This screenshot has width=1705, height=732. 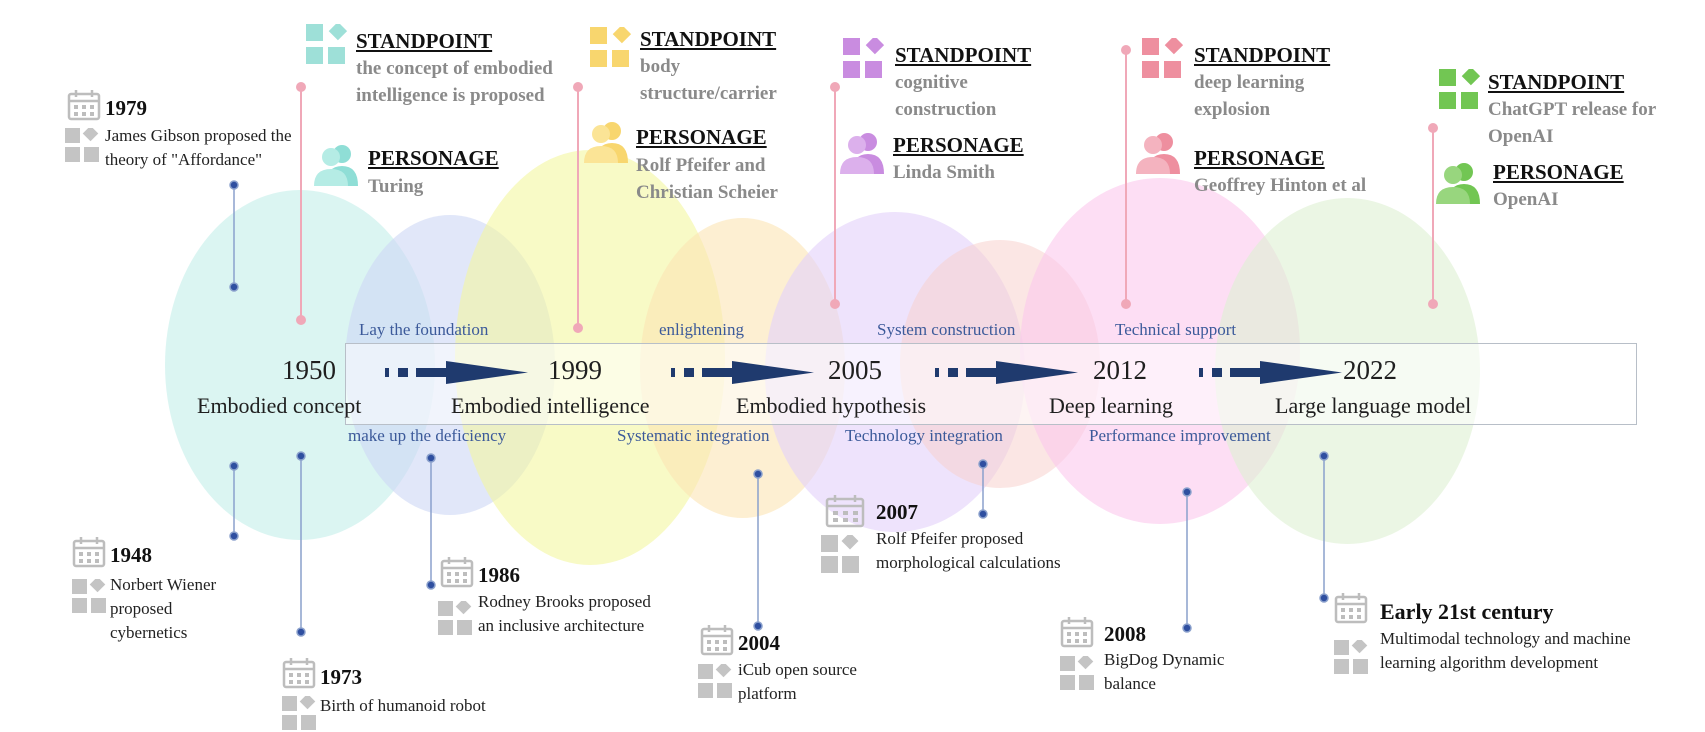 I want to click on event-year: Early 21st century, so click(x=1467, y=611).